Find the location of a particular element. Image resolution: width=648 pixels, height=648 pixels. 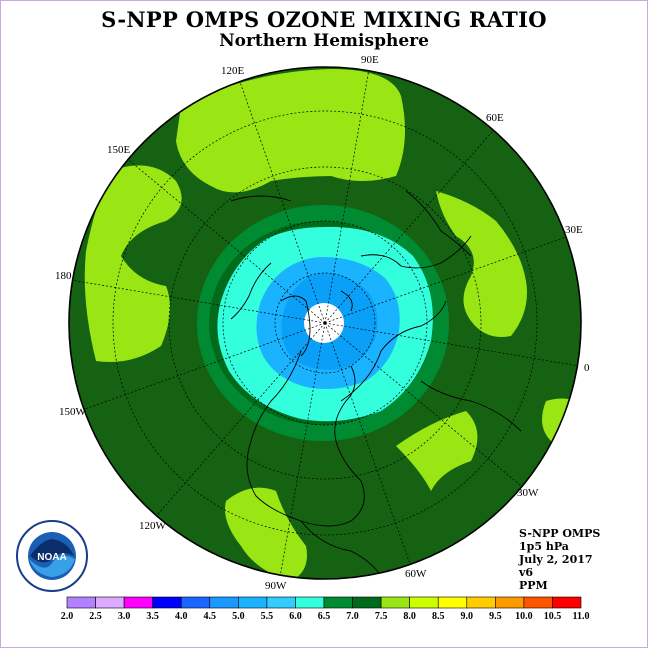

lon-label-120w: 120W is located at coordinates (153, 526).